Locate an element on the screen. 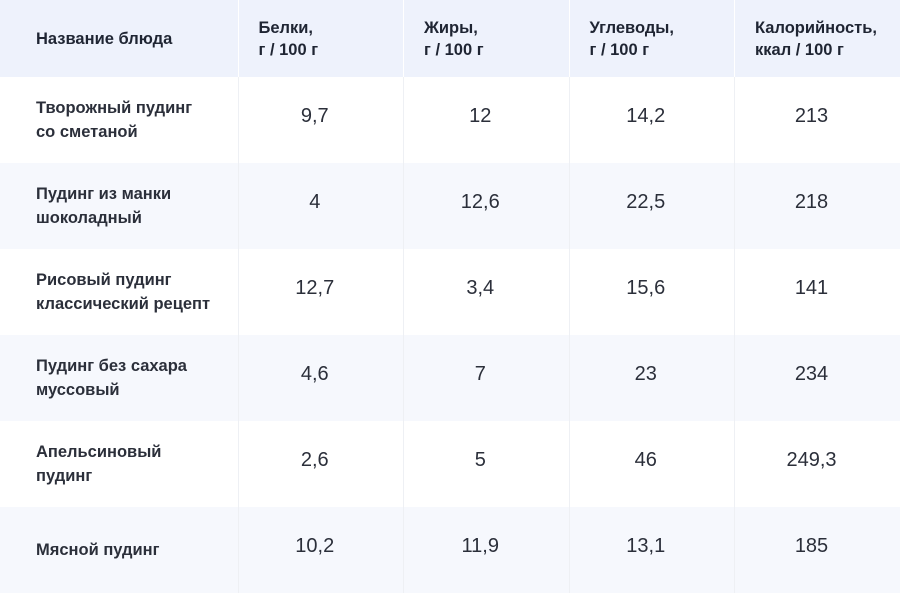  header-protein-unit: г / 100 г is located at coordinates (289, 50).